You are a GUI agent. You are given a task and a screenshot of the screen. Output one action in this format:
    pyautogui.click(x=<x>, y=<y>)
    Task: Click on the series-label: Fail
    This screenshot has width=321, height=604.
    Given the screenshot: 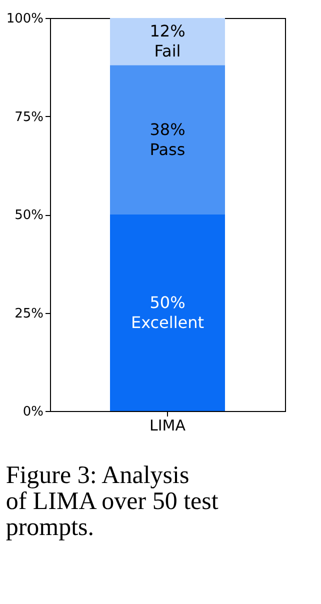 What is the action you would take?
    pyautogui.click(x=167, y=51)
    